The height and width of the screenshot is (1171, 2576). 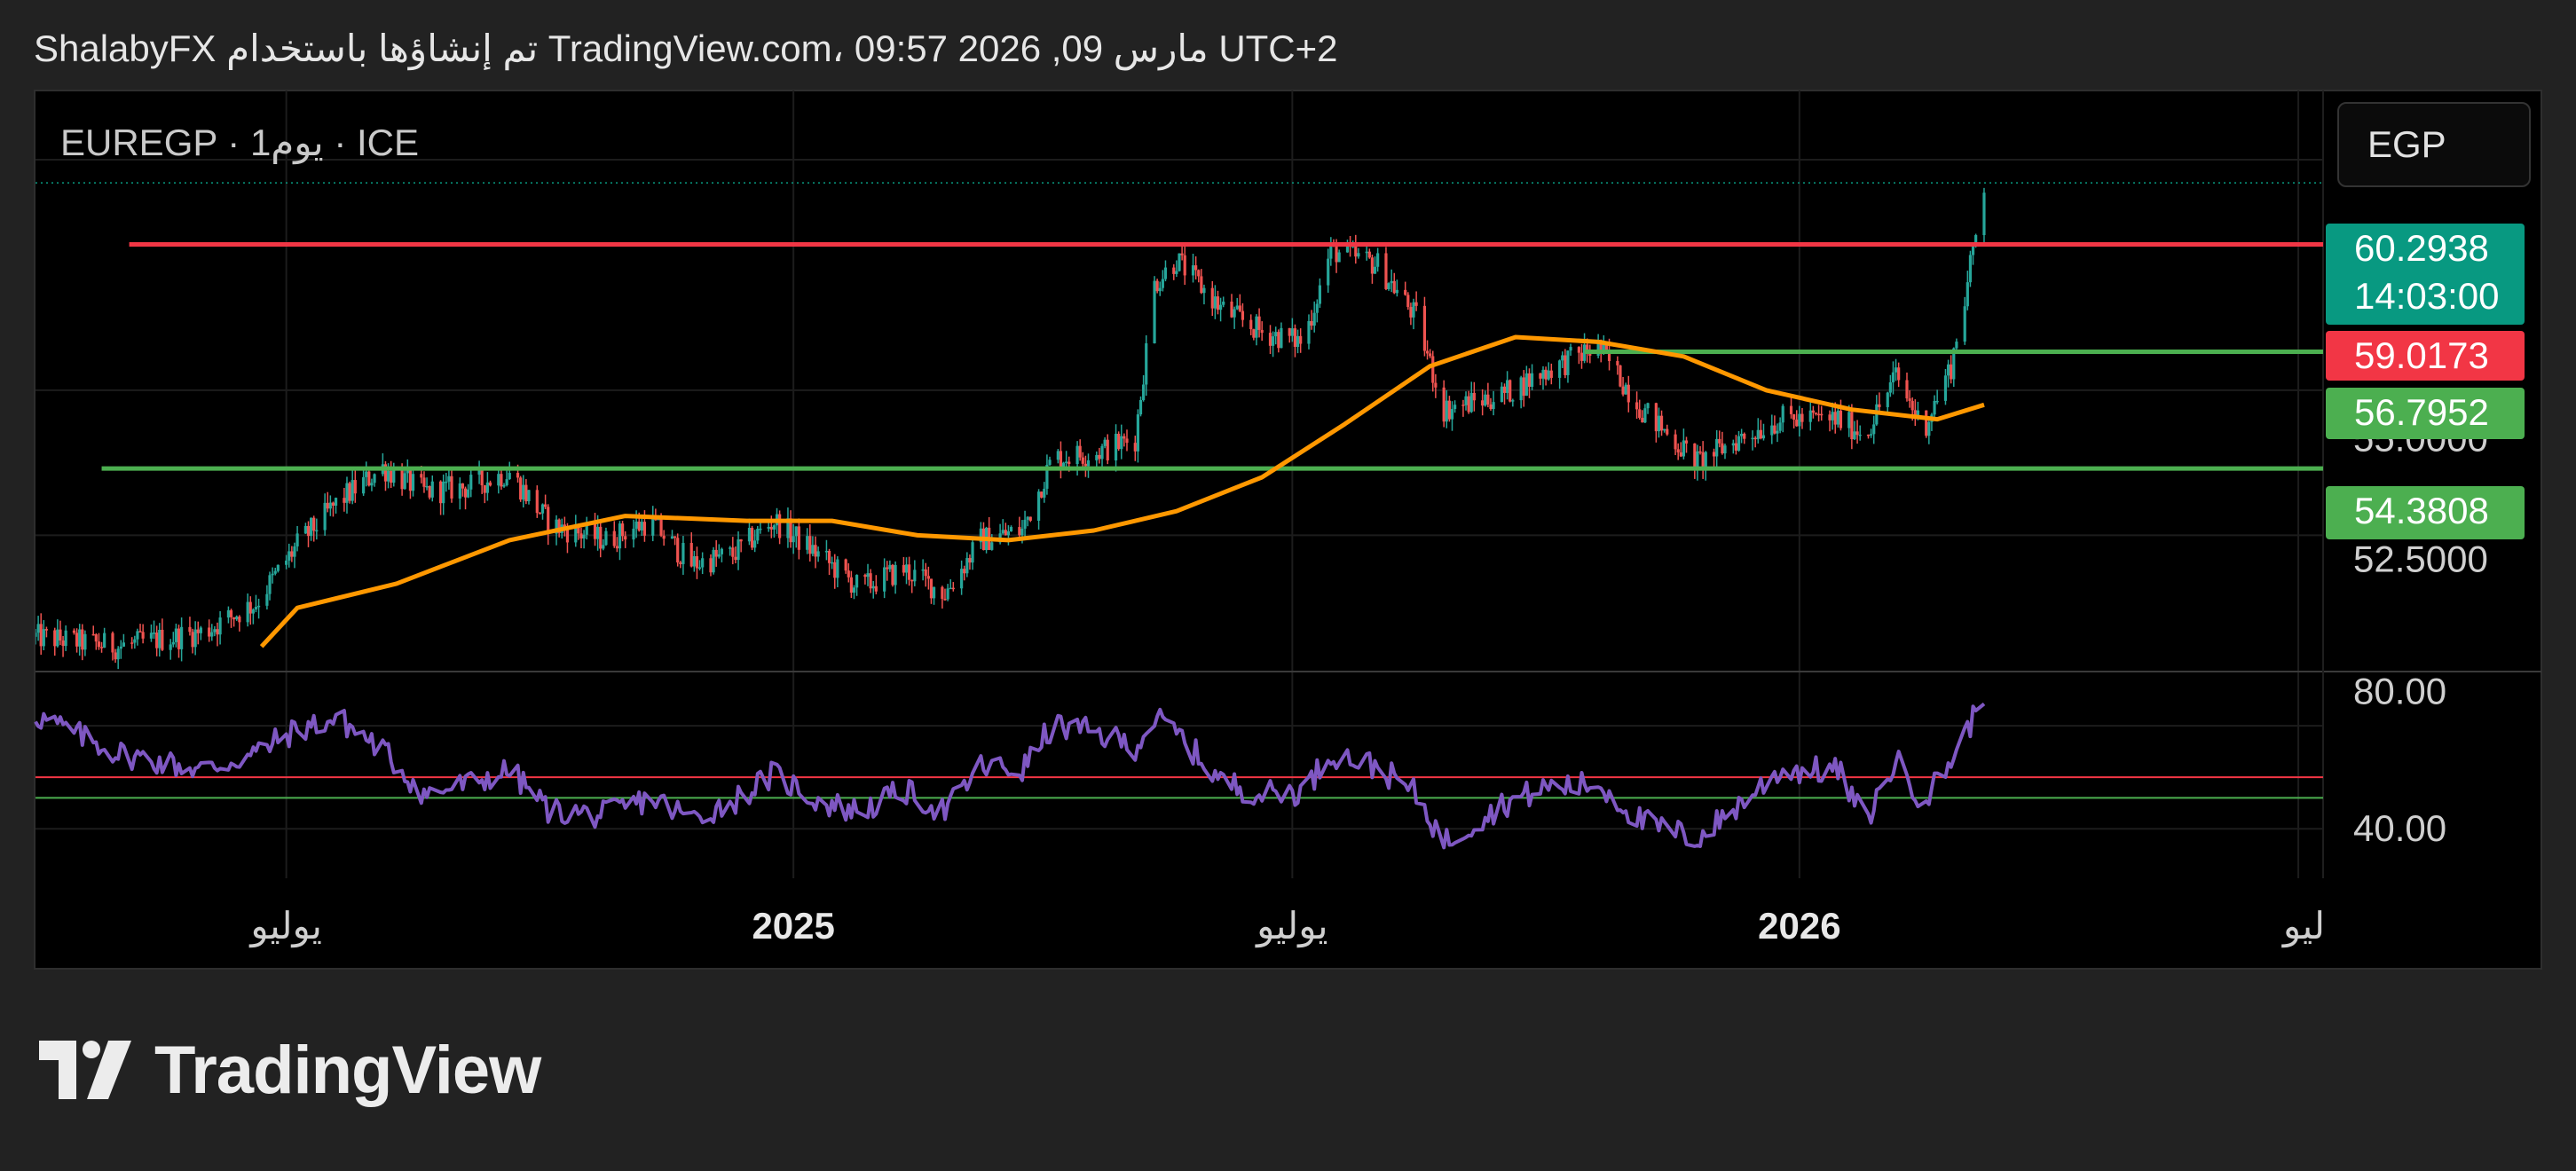 What do you see at coordinates (290, 1070) in the screenshot?
I see `tradingview-logo: TradingView` at bounding box center [290, 1070].